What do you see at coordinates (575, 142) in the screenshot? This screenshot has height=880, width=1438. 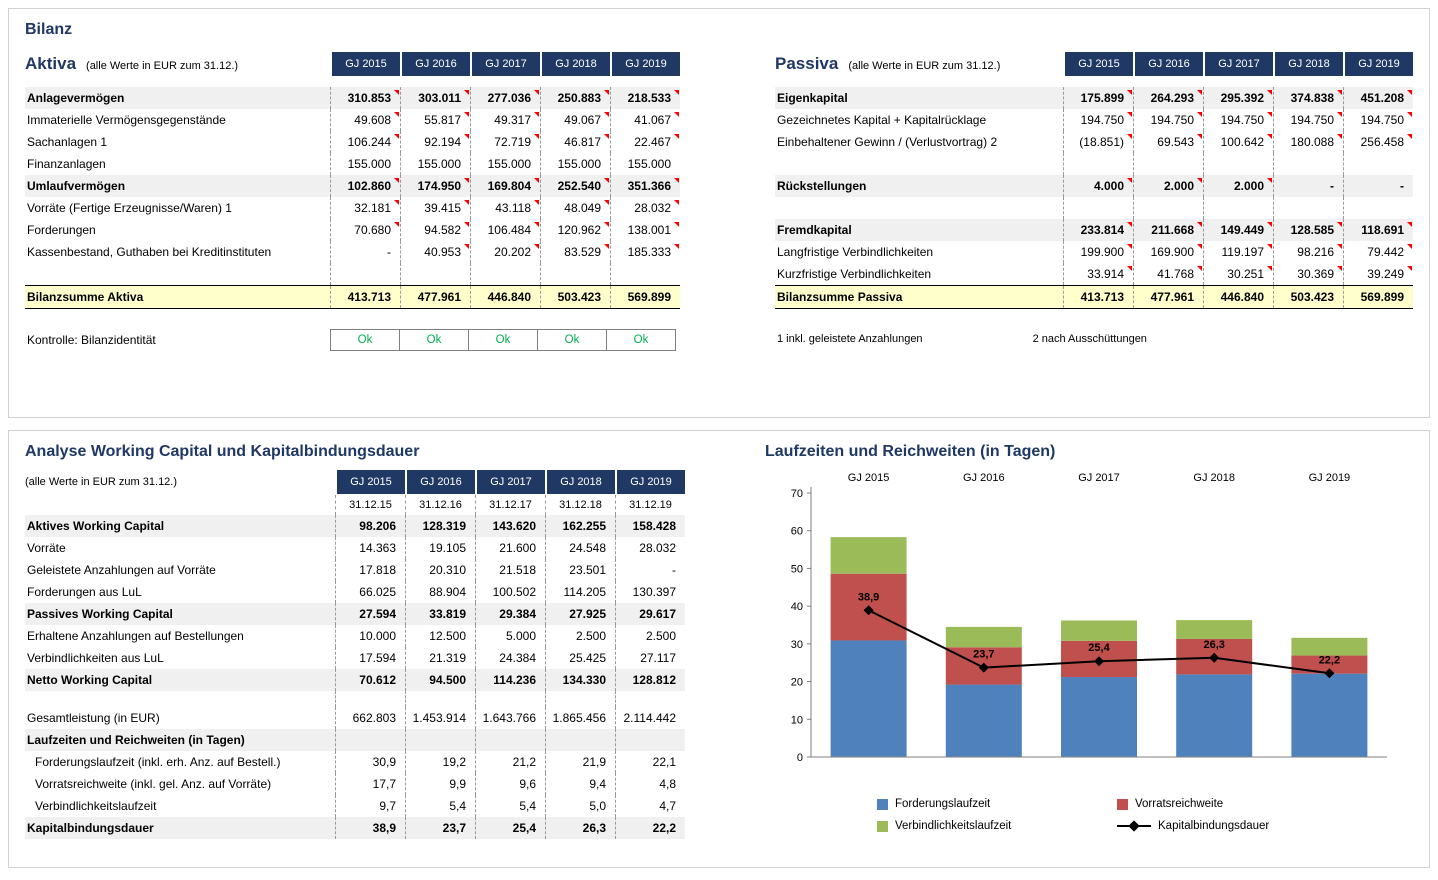 I see `value-cell: 46.817` at bounding box center [575, 142].